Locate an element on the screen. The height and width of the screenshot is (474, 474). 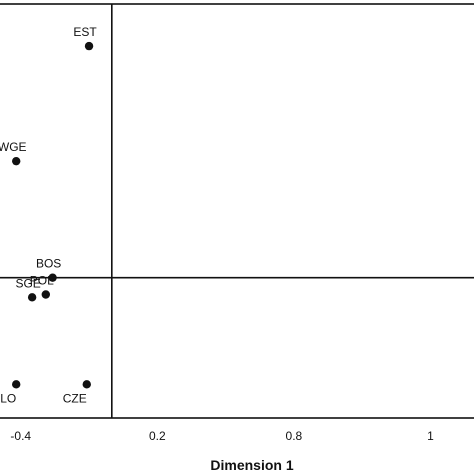
point-sge is located at coordinates (32, 297).